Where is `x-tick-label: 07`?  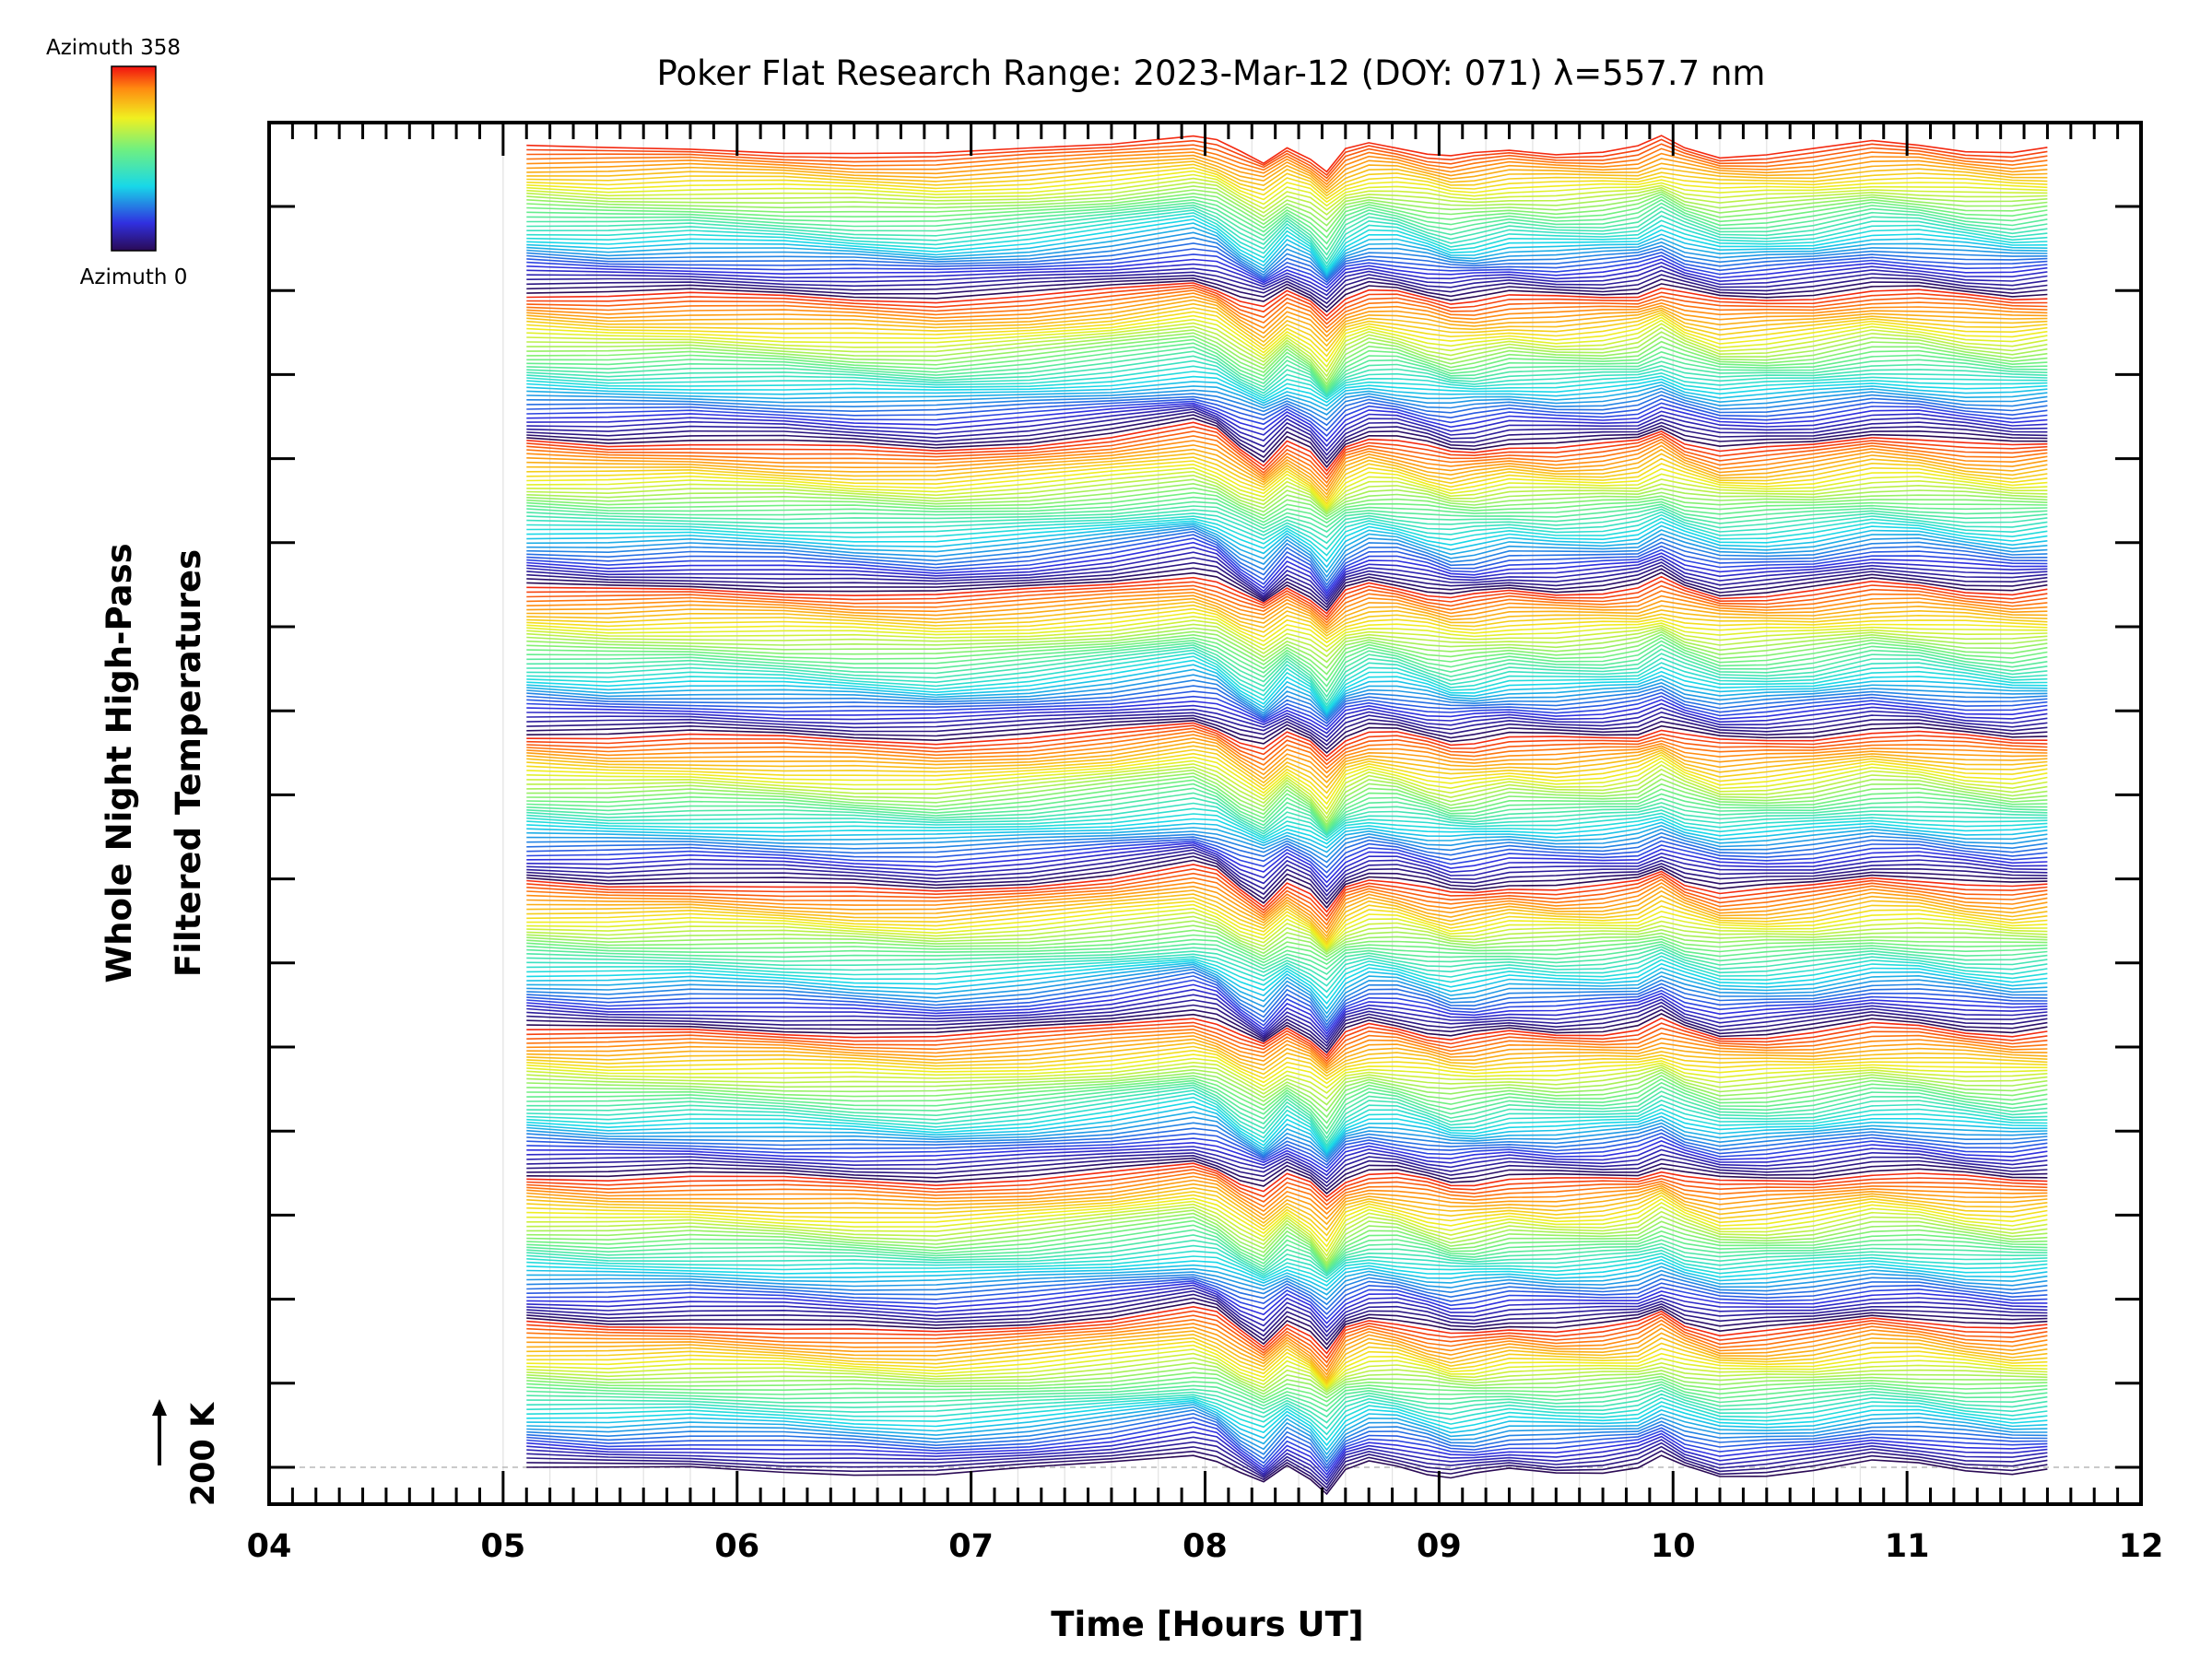
x-tick-label: 07 is located at coordinates (971, 1546).